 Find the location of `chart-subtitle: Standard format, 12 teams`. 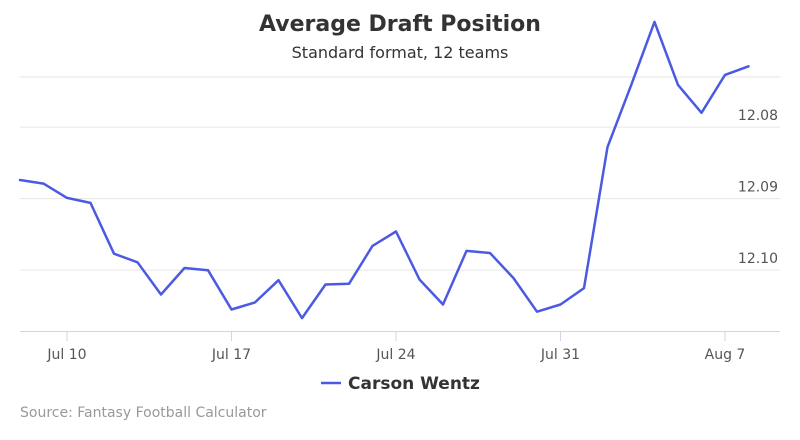

chart-subtitle: Standard format, 12 teams is located at coordinates (400, 52).